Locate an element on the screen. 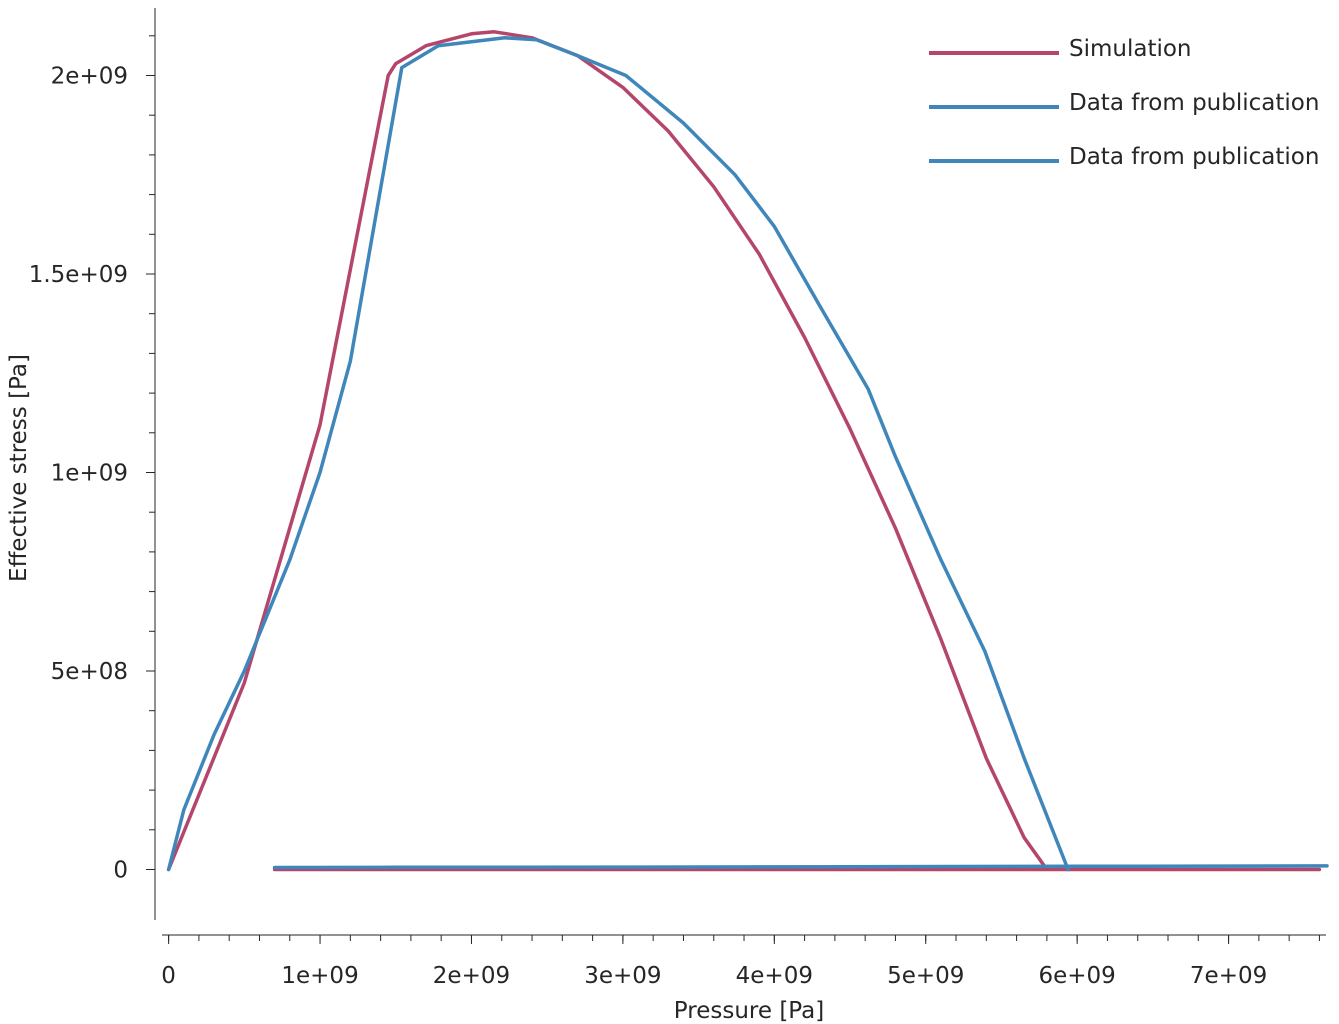 This screenshot has height=1024, width=1339. y-tick-label: 0 is located at coordinates (120, 870).